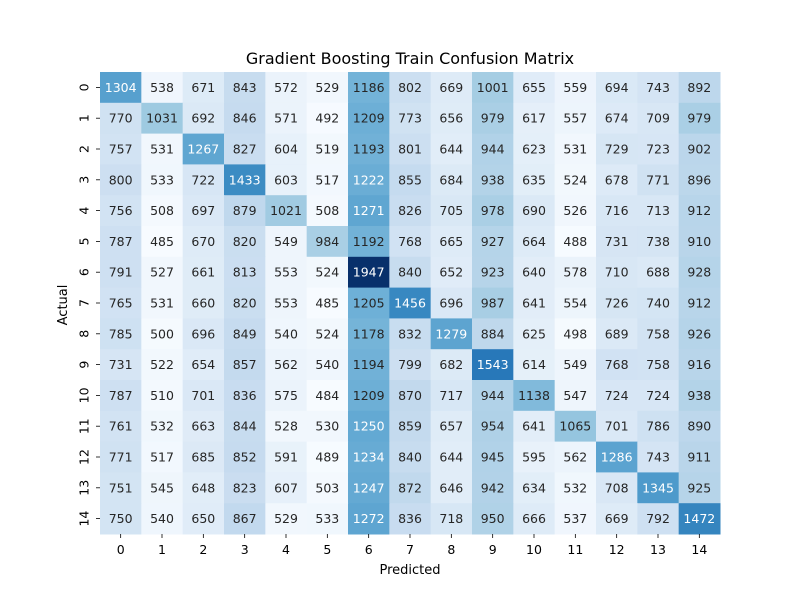 This screenshot has width=800, height=600. Describe the element at coordinates (658, 303) in the screenshot. I see `cell-value-7-13: 740` at that location.